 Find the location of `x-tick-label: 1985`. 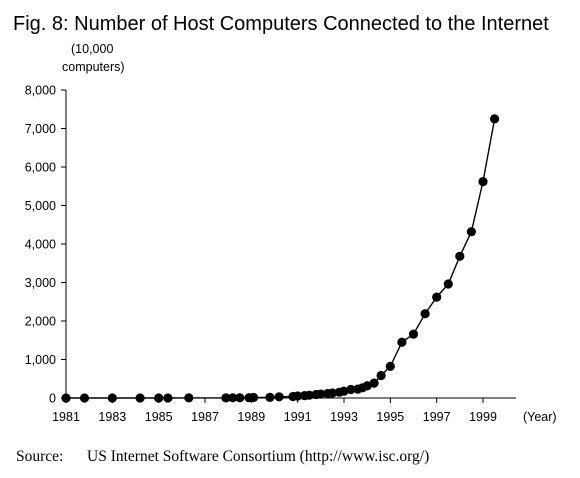

x-tick-label: 1985 is located at coordinates (159, 417).